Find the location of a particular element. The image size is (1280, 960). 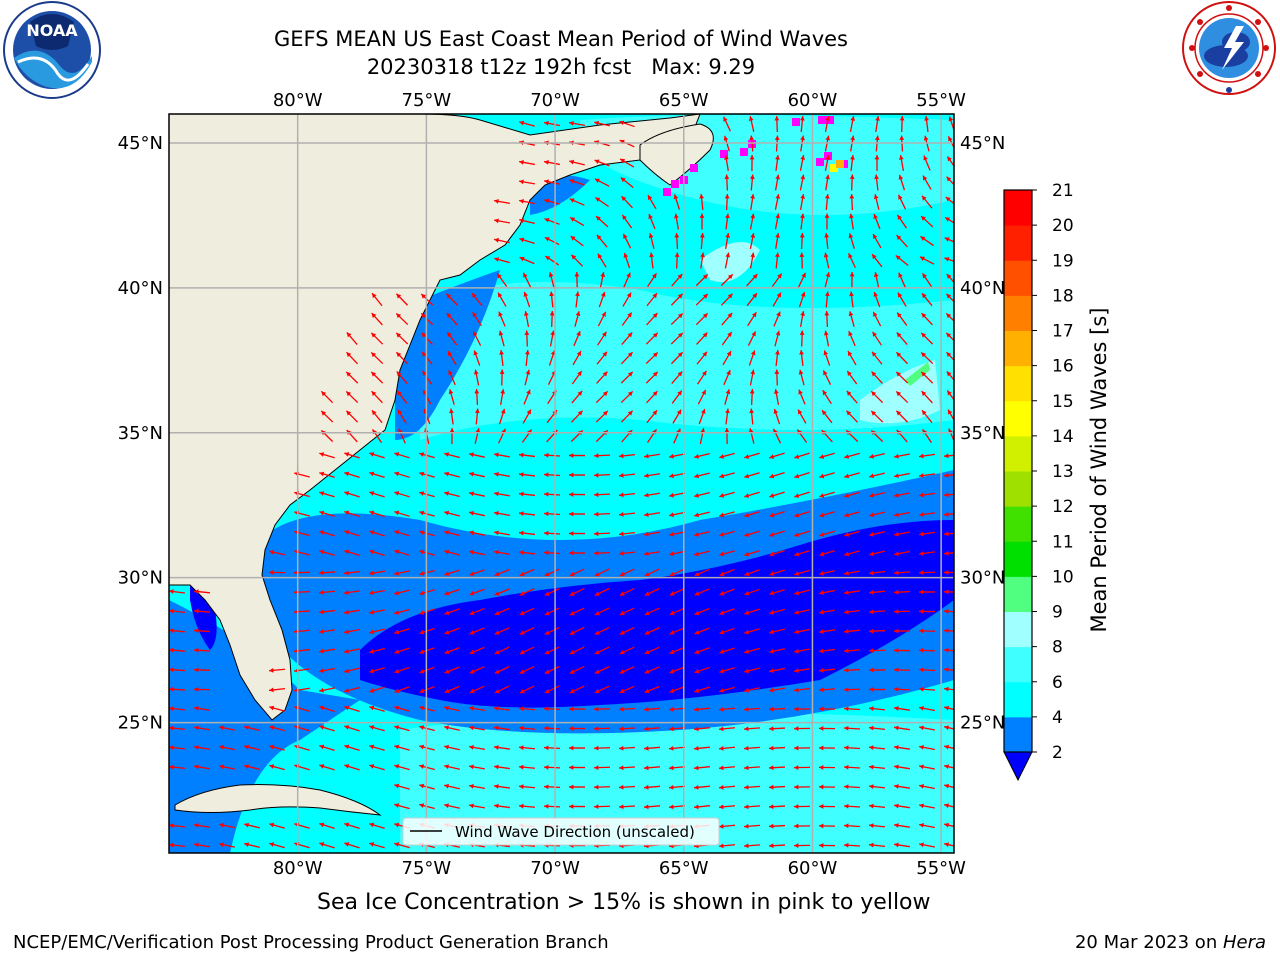

colorbar-tick-label: 20 is located at coordinates (1063, 226).